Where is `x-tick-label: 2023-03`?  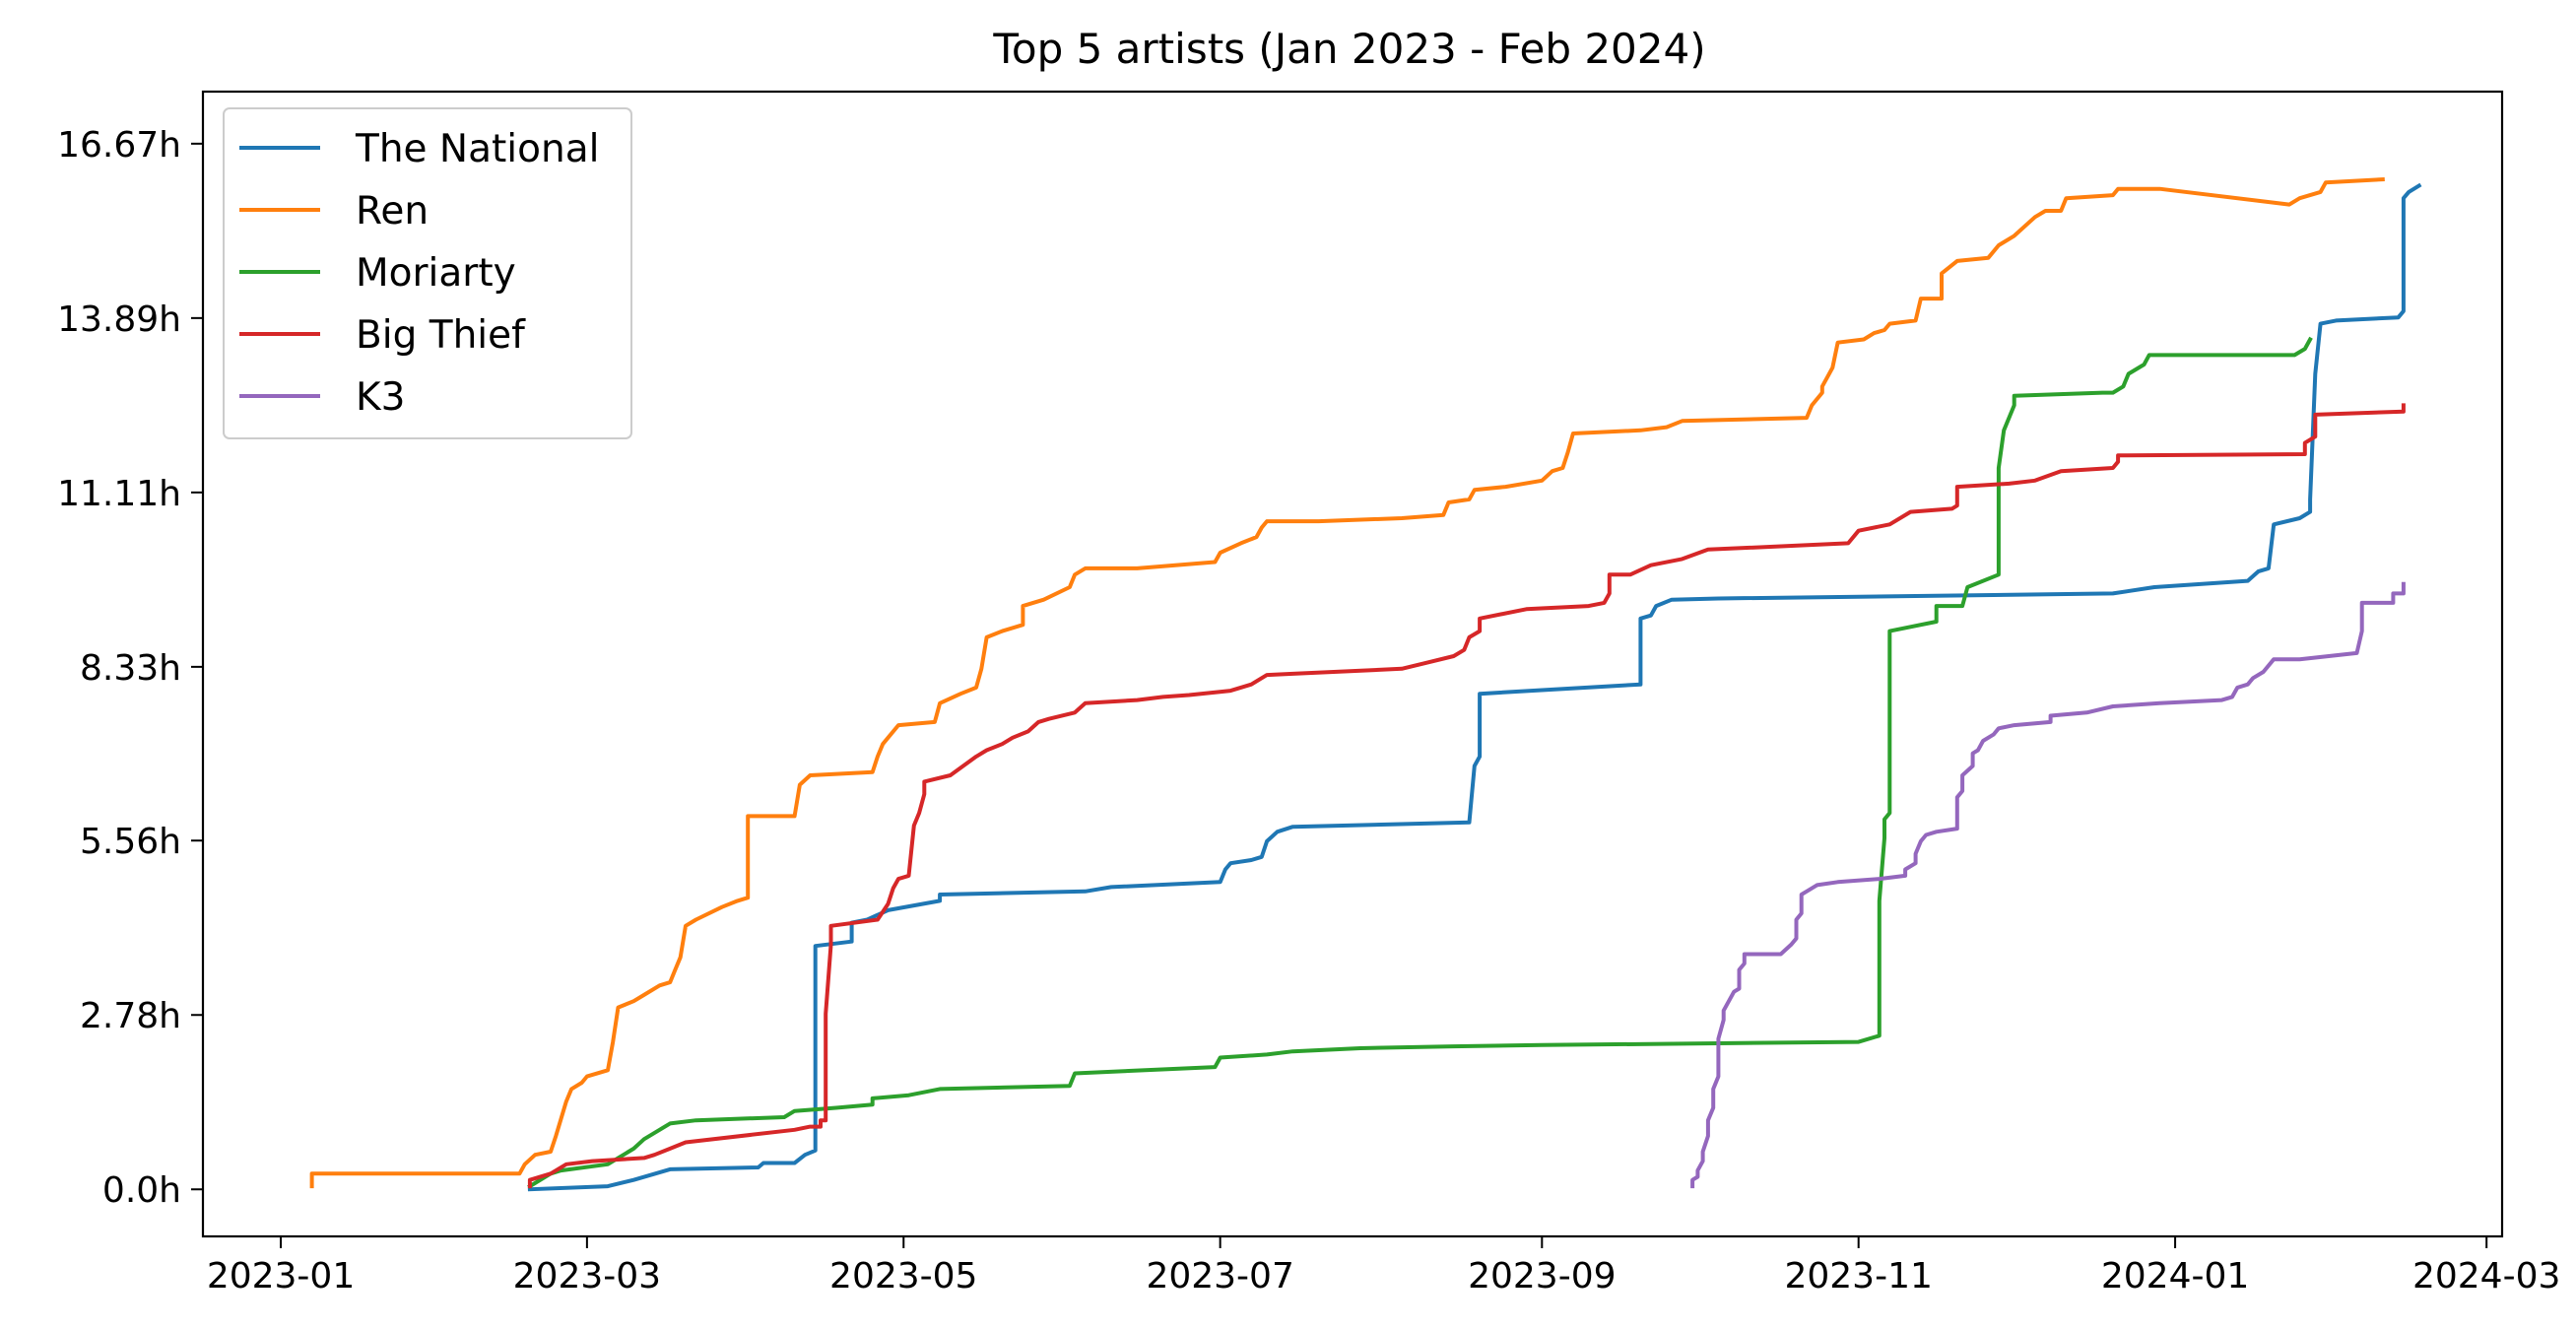 x-tick-label: 2023-03 is located at coordinates (587, 1276).